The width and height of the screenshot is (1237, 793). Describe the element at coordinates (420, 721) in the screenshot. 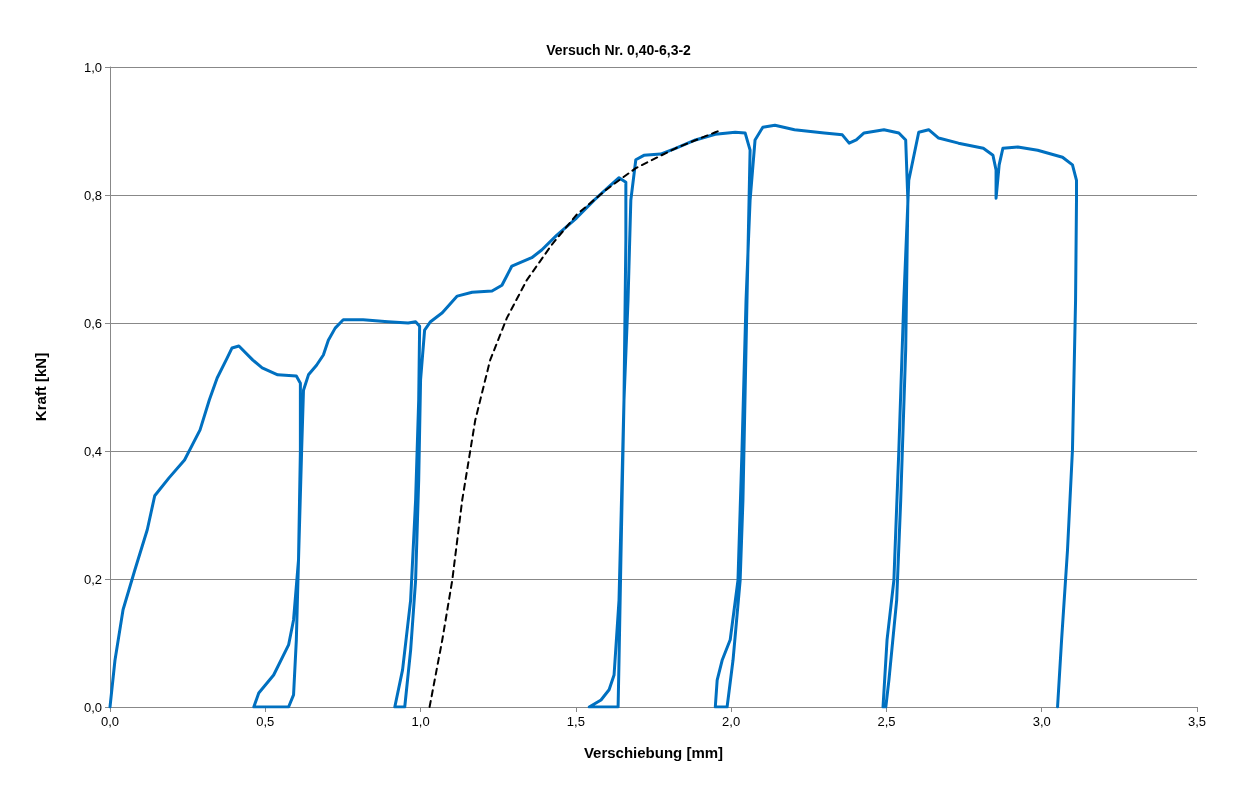

I see `x-tick-label: 1,0` at that location.